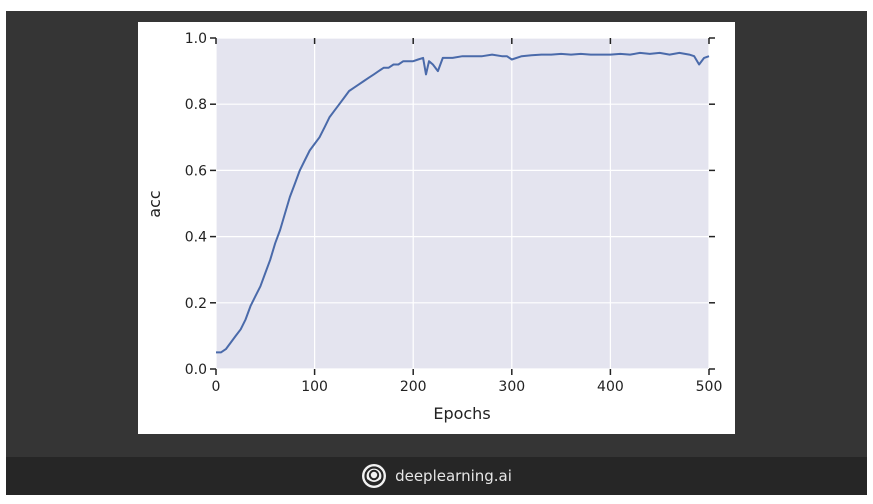 Image resolution: width=873 pixels, height=504 pixels. I want to click on y-tick-labels: 0.0 0.2 0.4 0.6 0.8 1.0, so click(196, 204).